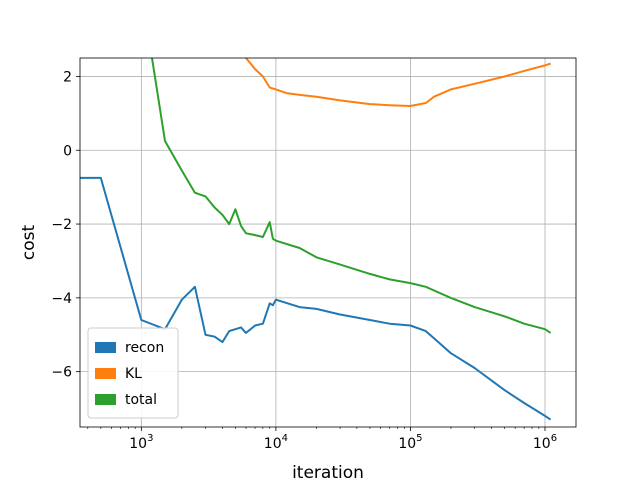  Describe the element at coordinates (276, 442) in the screenshot. I see `x-tick-label: 10⁴` at that location.